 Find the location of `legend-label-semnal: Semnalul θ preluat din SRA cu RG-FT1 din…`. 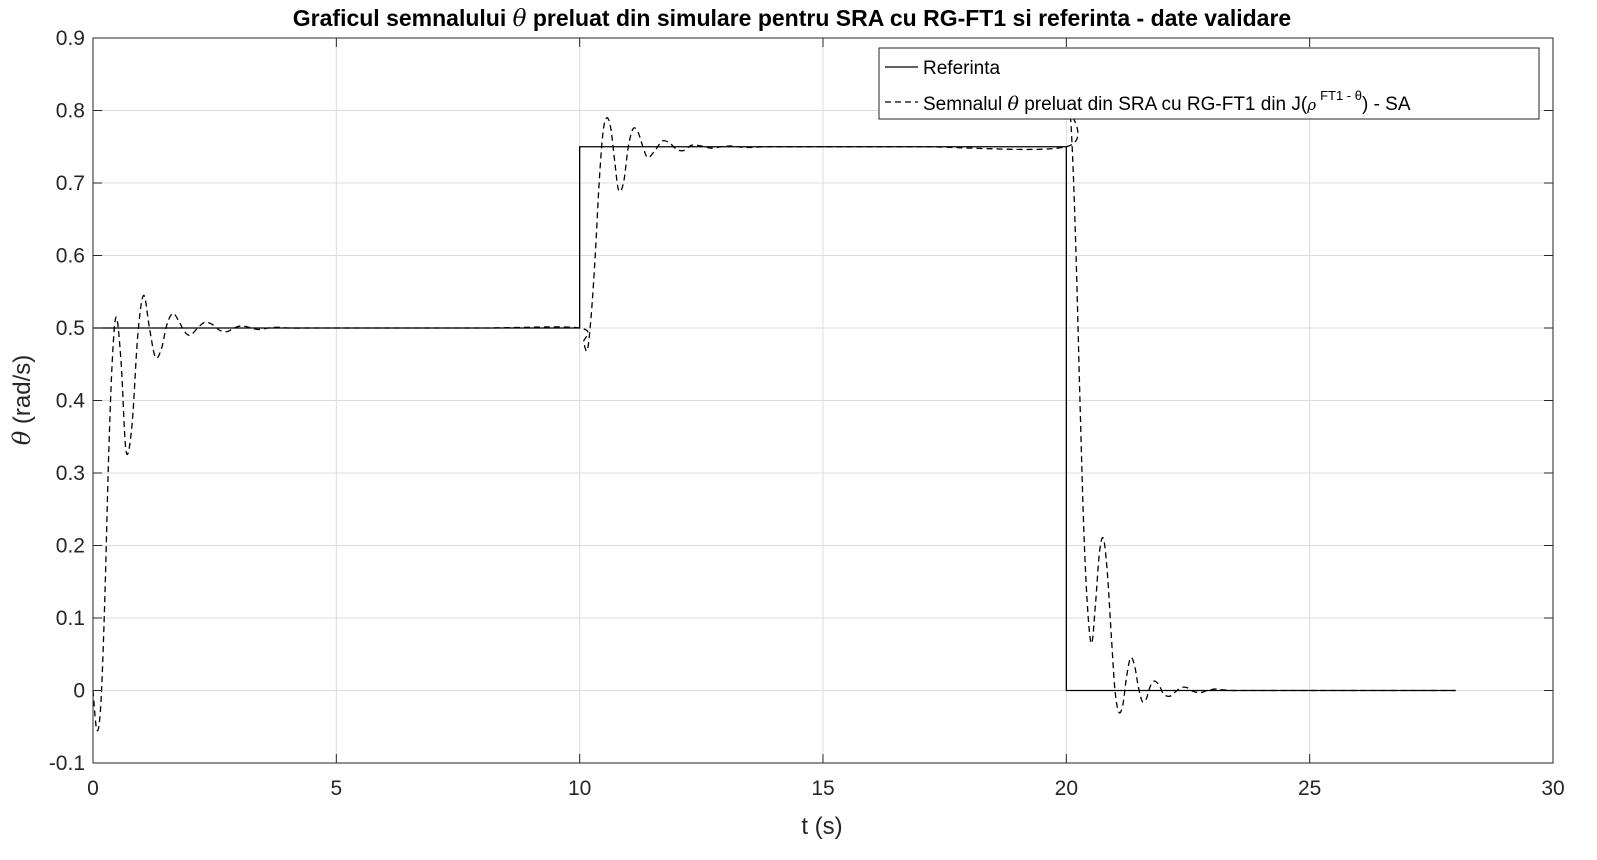

legend-label-semnal: Semnalul θ preluat din SRA cu RG-FT1 din… is located at coordinates (1167, 101).